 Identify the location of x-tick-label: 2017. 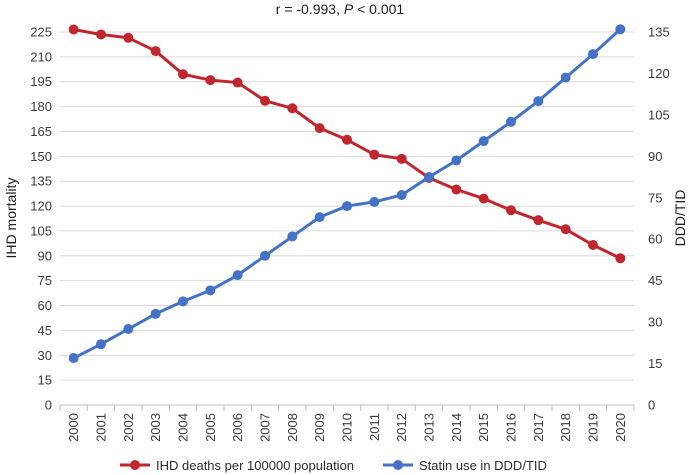
(538, 427).